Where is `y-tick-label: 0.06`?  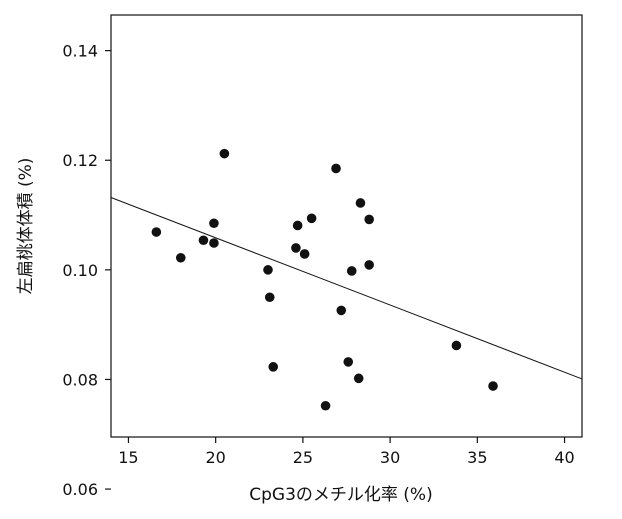
y-tick-label: 0.06 is located at coordinates (80, 489).